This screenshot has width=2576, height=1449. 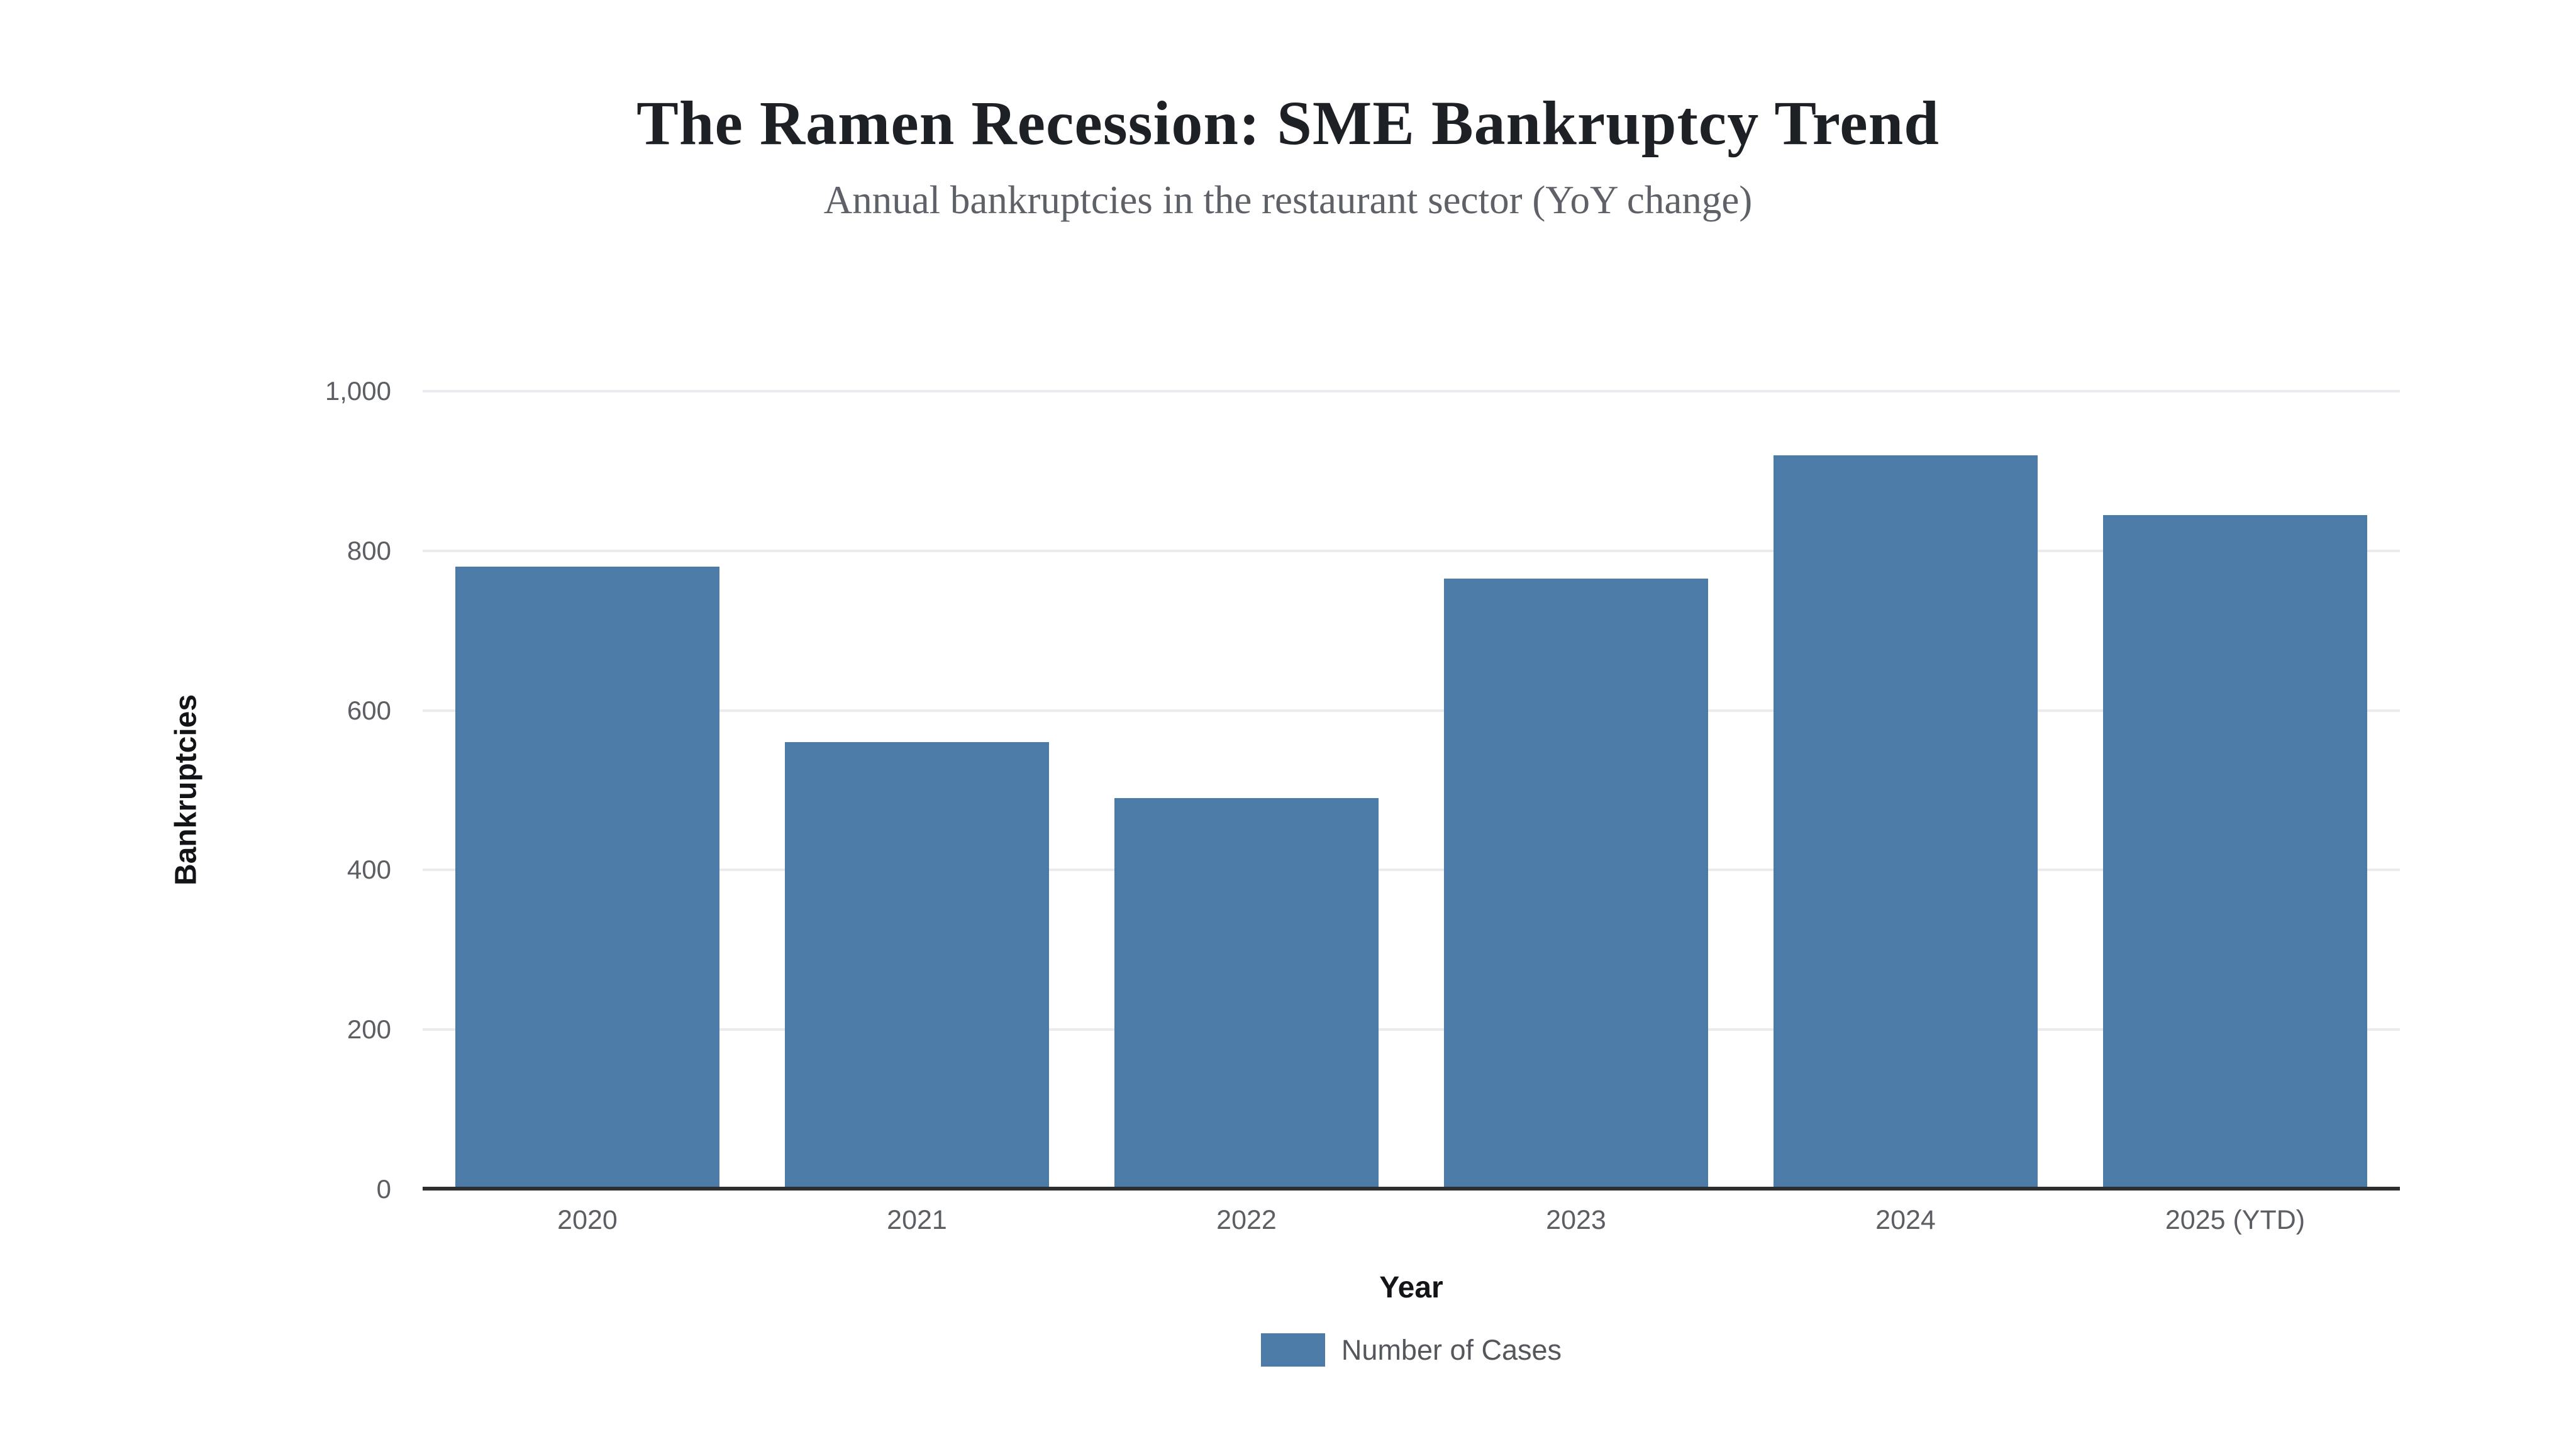 What do you see at coordinates (1451, 1349) in the screenshot?
I see `legend-label: Number of Cases` at bounding box center [1451, 1349].